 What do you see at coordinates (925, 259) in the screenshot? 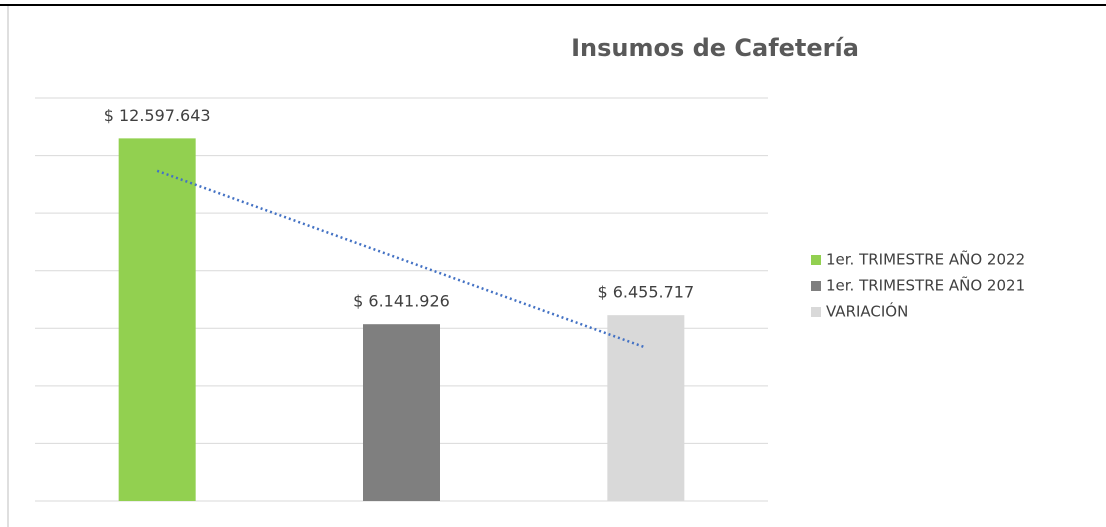
I see `legend-label: 1er. TRIMESTRE AÑO 2022` at bounding box center [925, 259].